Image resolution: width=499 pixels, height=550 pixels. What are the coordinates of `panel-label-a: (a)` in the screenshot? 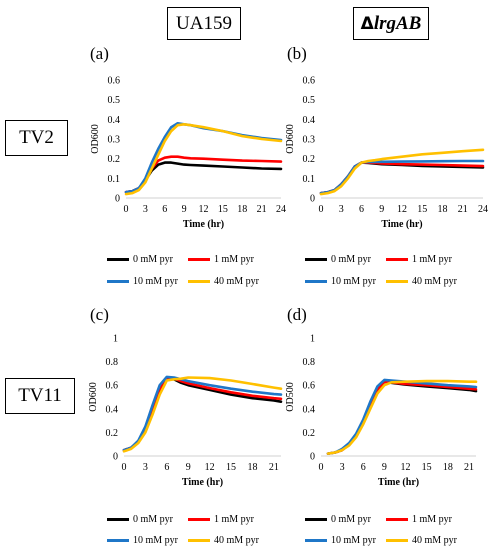 It's located at (99, 53).